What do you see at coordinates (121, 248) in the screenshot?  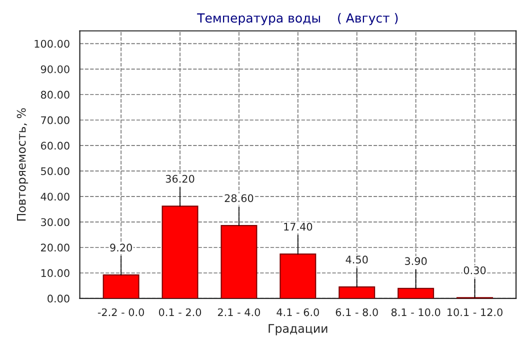 I see `data-label: 9.20` at bounding box center [121, 248].